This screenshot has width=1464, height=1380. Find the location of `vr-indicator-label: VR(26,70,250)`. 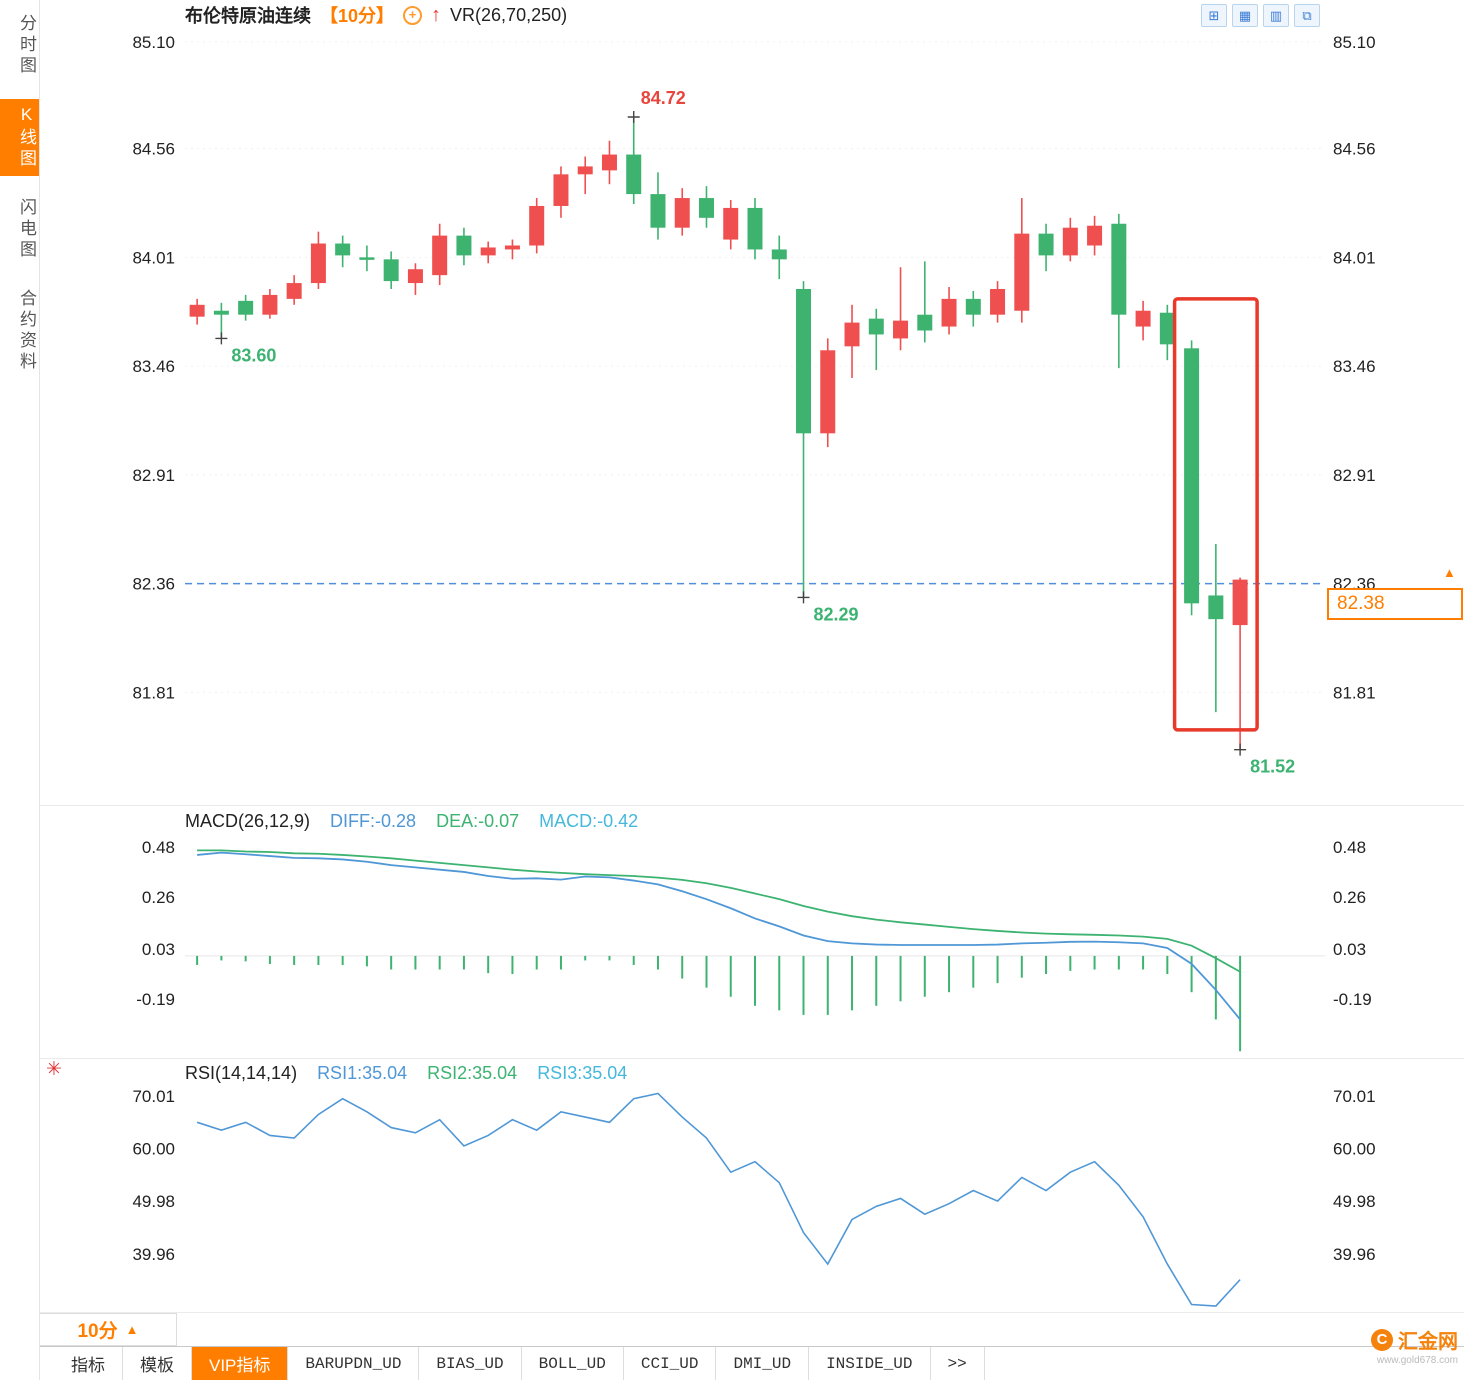

vr-indicator-label: VR(26,70,250) is located at coordinates (509, 14).